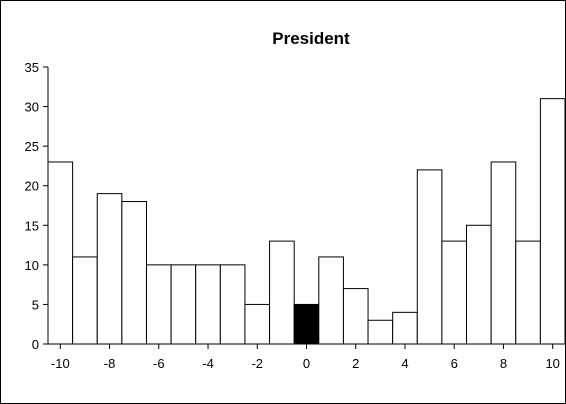 This screenshot has width=566, height=404. Describe the element at coordinates (257, 363) in the screenshot. I see `x-tick-label: -2` at that location.